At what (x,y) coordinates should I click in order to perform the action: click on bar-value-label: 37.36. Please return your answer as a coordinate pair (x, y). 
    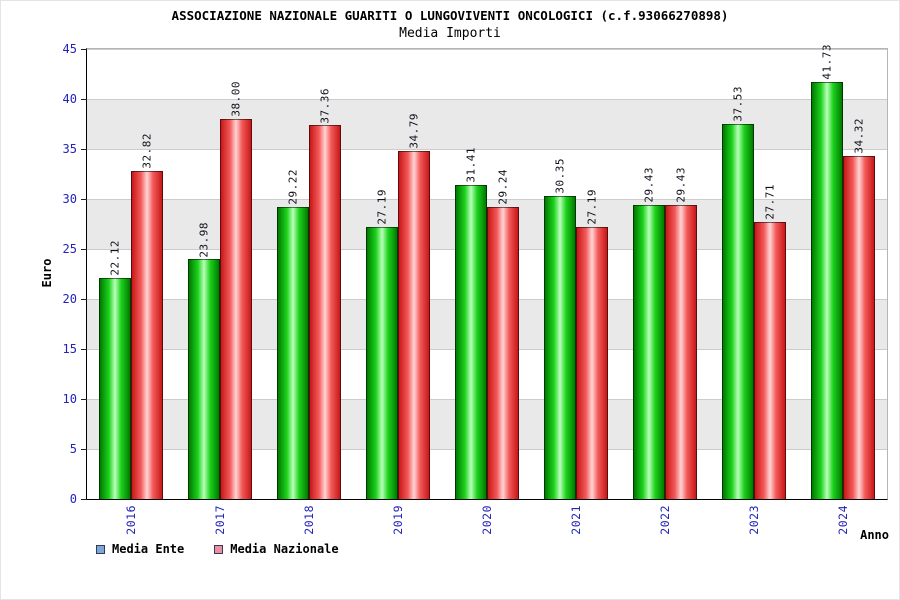
    Looking at the image, I should click on (325, 105).